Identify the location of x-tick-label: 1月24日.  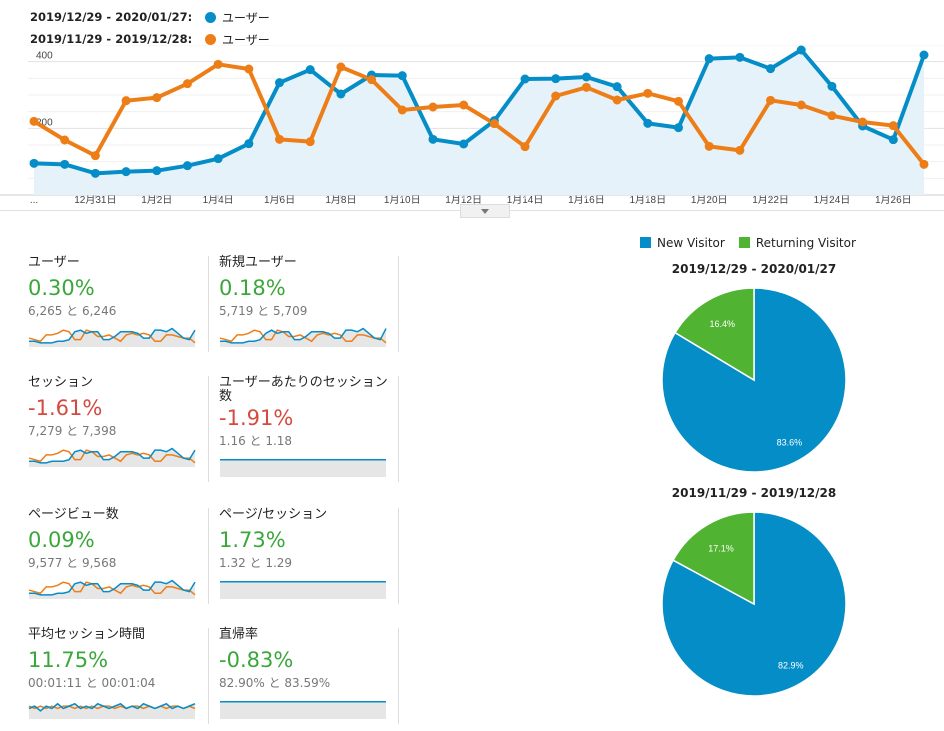
(832, 200).